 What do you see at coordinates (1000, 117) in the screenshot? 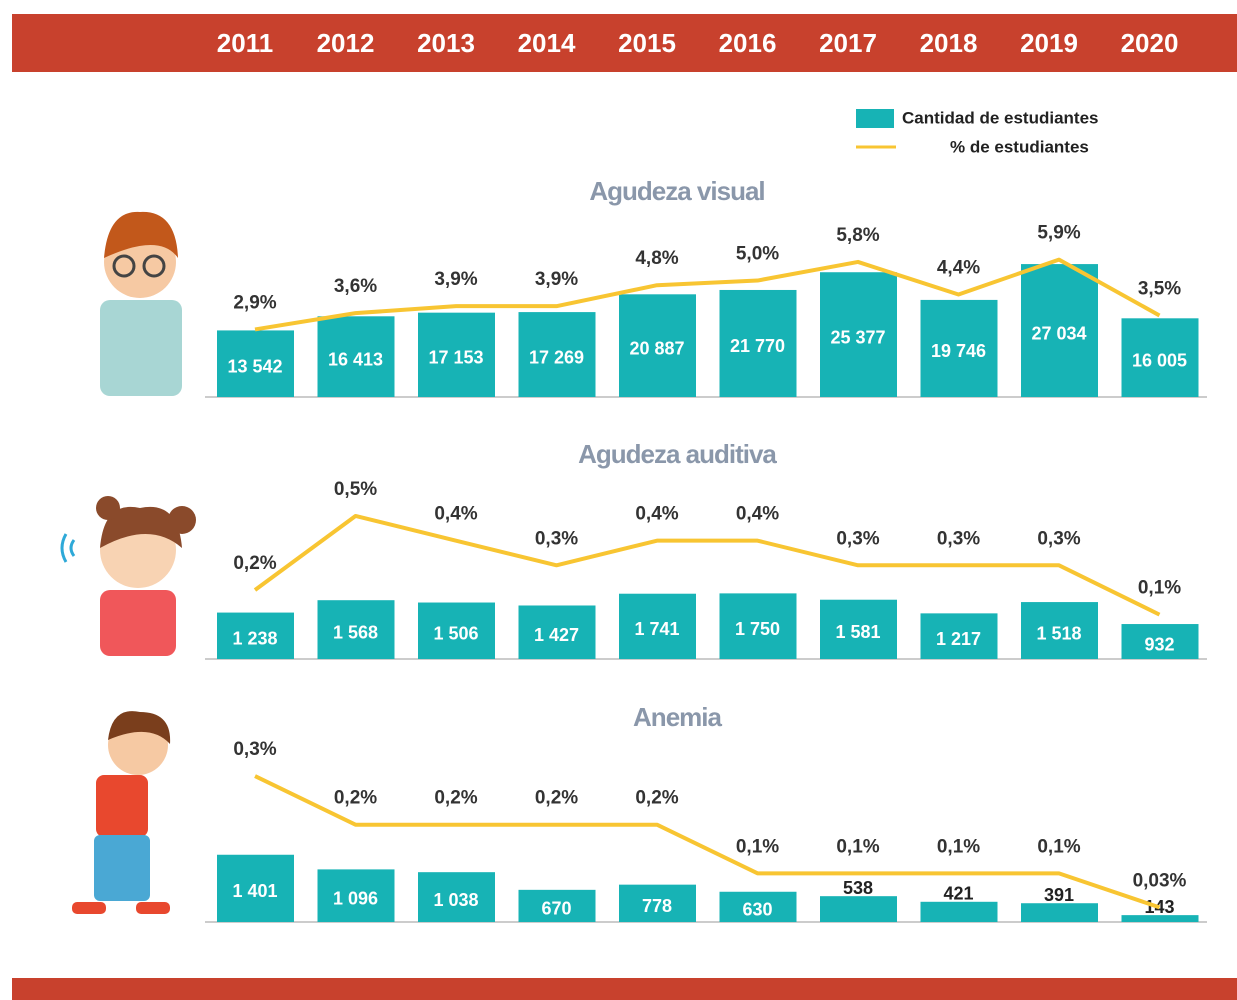
I see `legend-label: Cantidad de estudiantes` at bounding box center [1000, 117].